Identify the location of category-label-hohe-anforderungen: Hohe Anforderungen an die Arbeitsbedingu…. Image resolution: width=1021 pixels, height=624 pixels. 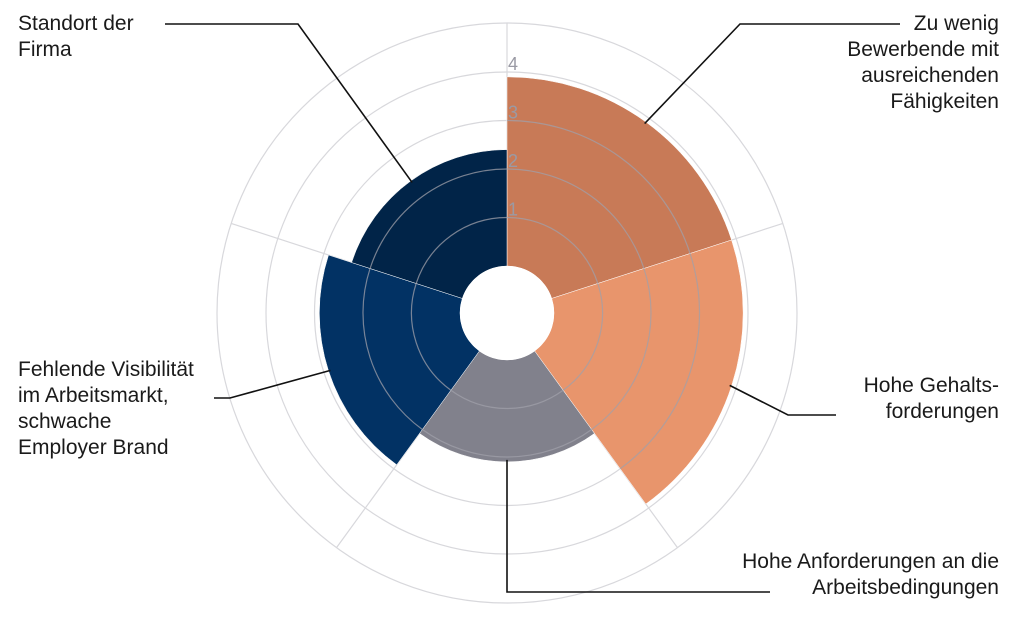
(870, 574).